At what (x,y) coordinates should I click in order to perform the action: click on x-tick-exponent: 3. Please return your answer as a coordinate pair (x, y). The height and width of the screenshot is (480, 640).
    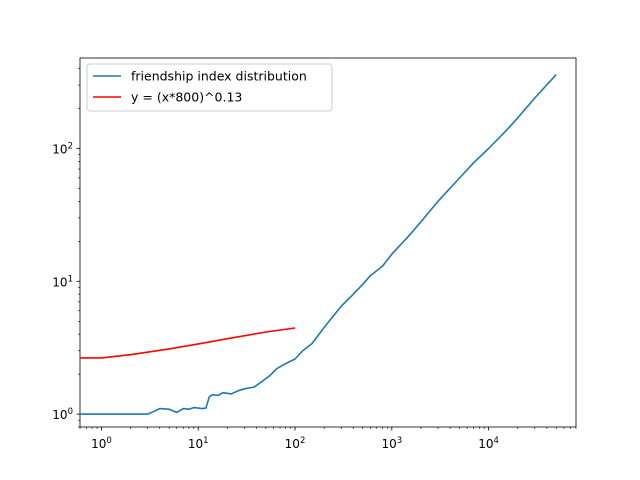
    Looking at the image, I should click on (399, 441).